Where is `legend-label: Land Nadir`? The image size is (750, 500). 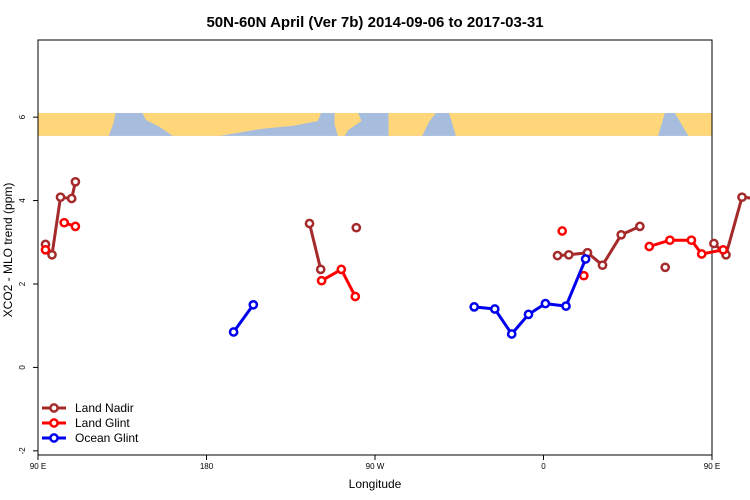 legend-label: Land Nadir is located at coordinates (104, 408).